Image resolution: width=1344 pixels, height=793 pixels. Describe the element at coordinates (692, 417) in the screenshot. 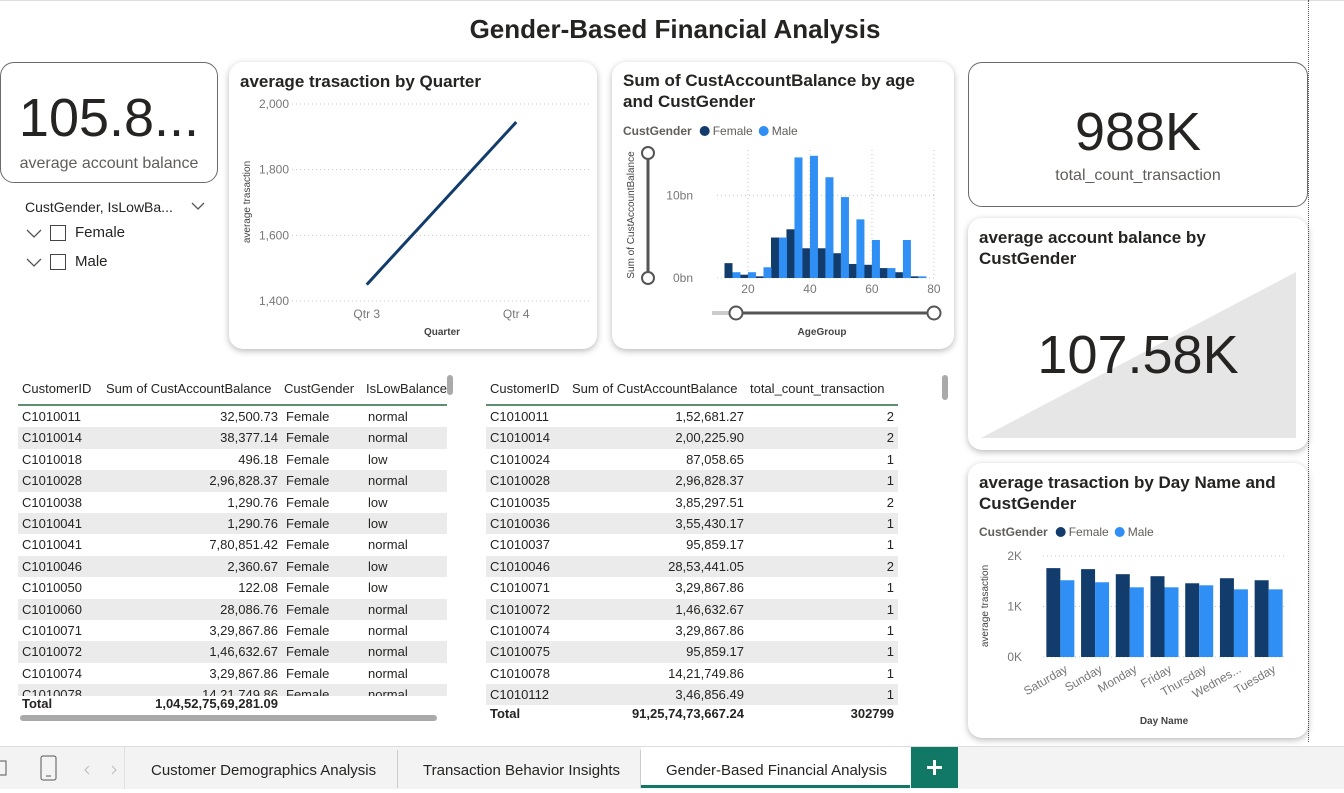

I see `table-row: C1010011 1,52,681.27 2` at that location.